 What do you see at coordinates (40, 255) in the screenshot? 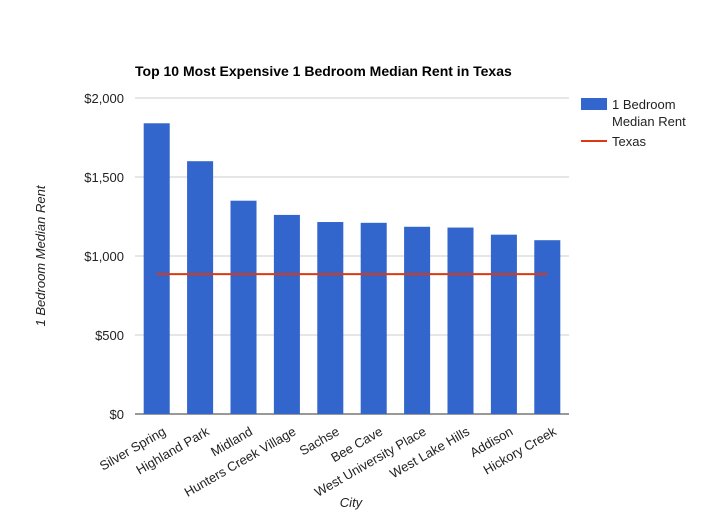
I see `y-axis-title: 1 Bedroom Median Rent` at bounding box center [40, 255].